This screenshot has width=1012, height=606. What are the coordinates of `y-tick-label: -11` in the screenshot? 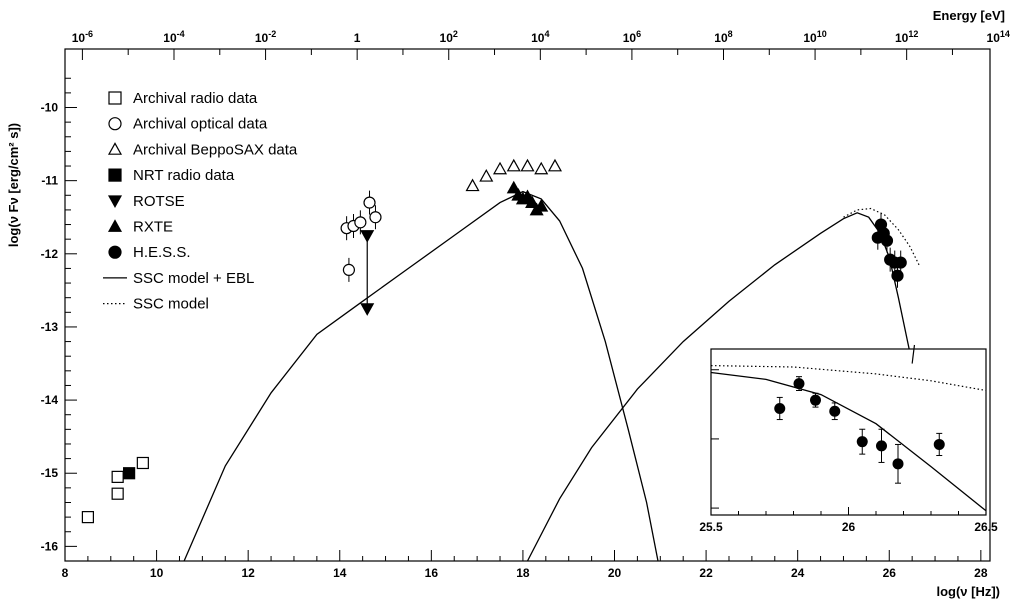 It's located at (49, 181).